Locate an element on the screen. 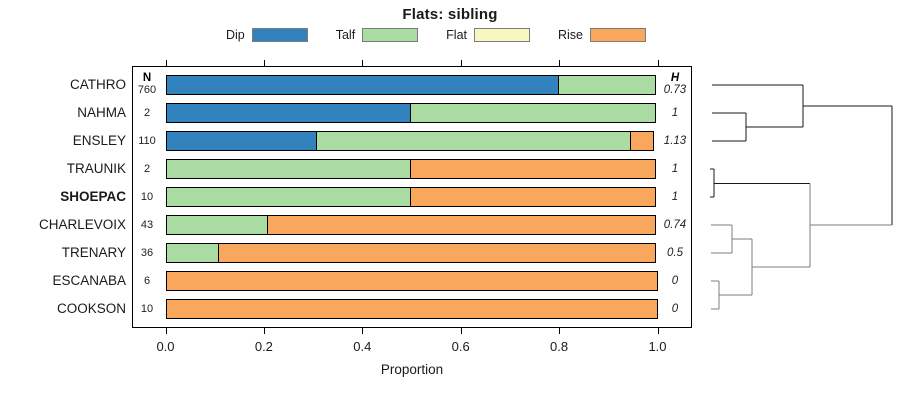  category-label: TRENARY is located at coordinates (93, 252).